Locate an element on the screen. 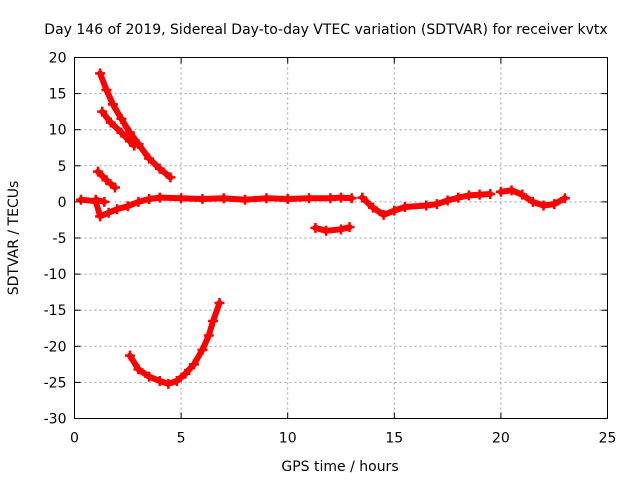 The height and width of the screenshot is (480, 640). series-arc-lower is located at coordinates (174, 343).